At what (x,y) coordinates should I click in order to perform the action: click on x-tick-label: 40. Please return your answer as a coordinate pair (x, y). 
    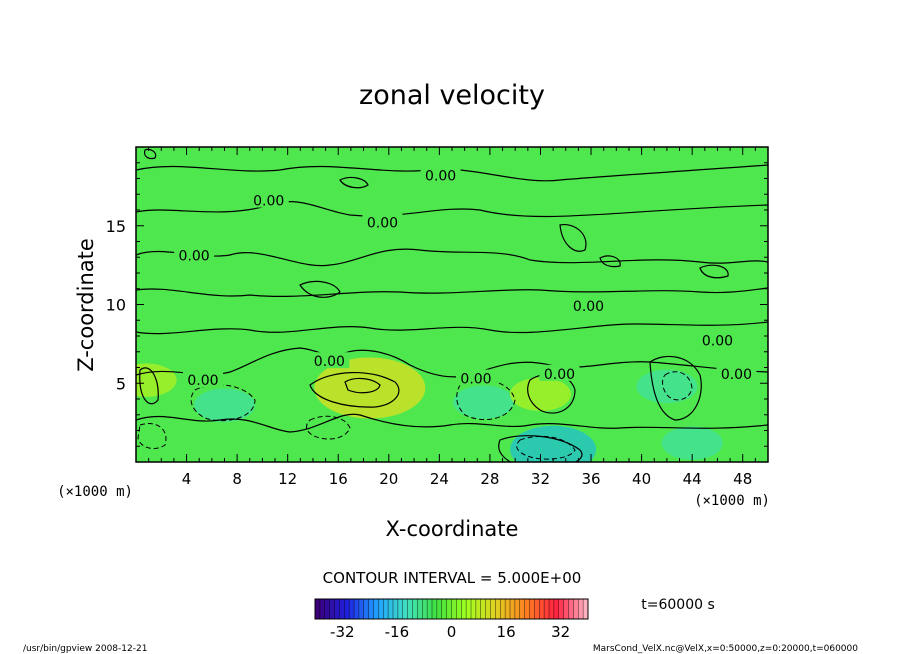
    Looking at the image, I should click on (641, 479).